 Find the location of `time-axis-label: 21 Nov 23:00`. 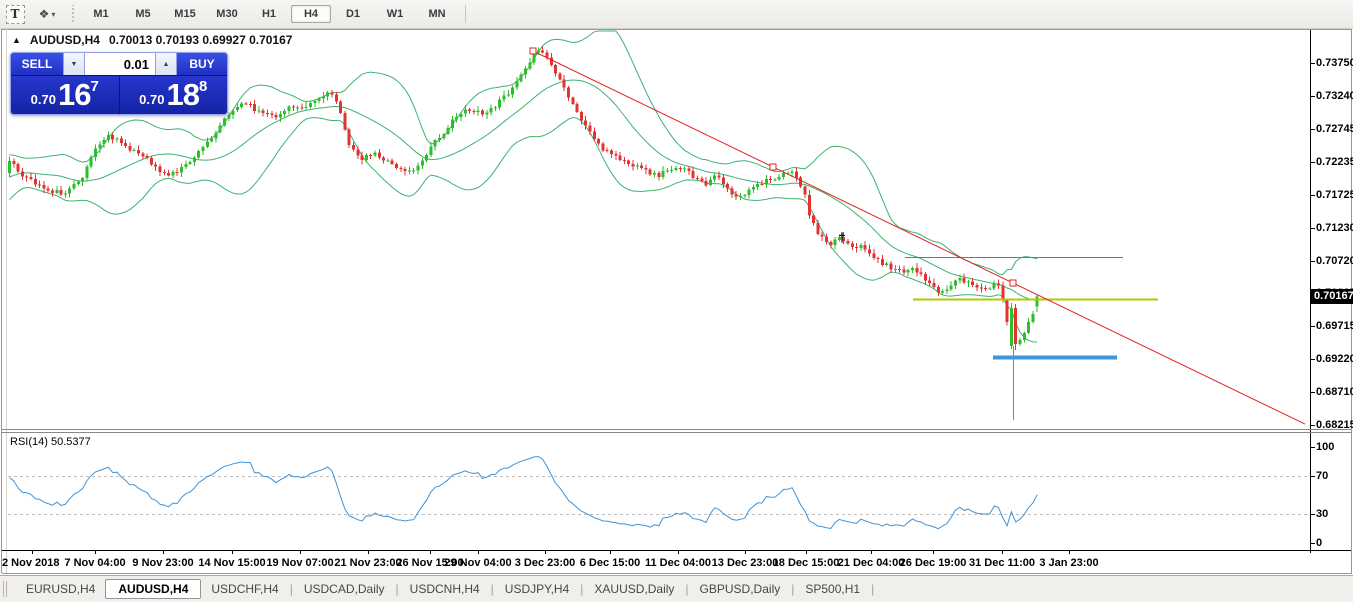

time-axis-label: 21 Nov 23:00 is located at coordinates (368, 563).